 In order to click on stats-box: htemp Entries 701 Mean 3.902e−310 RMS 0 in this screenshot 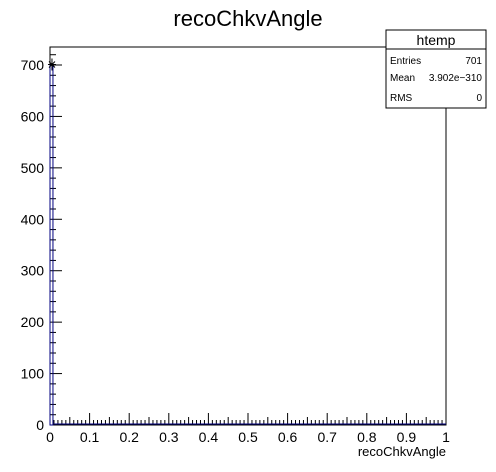, I will do `click(436, 69)`.